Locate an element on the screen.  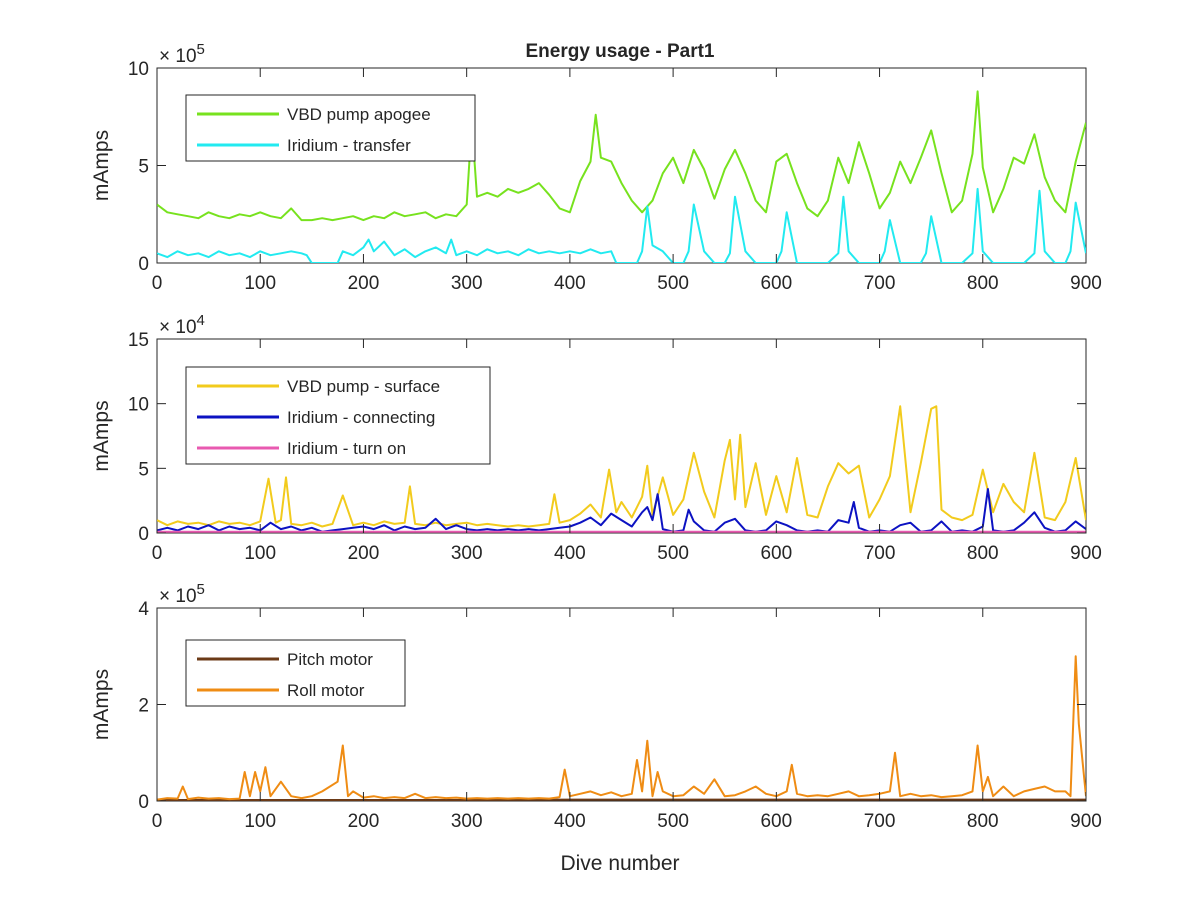
x-axis-label: Dive number is located at coordinates (619, 863).